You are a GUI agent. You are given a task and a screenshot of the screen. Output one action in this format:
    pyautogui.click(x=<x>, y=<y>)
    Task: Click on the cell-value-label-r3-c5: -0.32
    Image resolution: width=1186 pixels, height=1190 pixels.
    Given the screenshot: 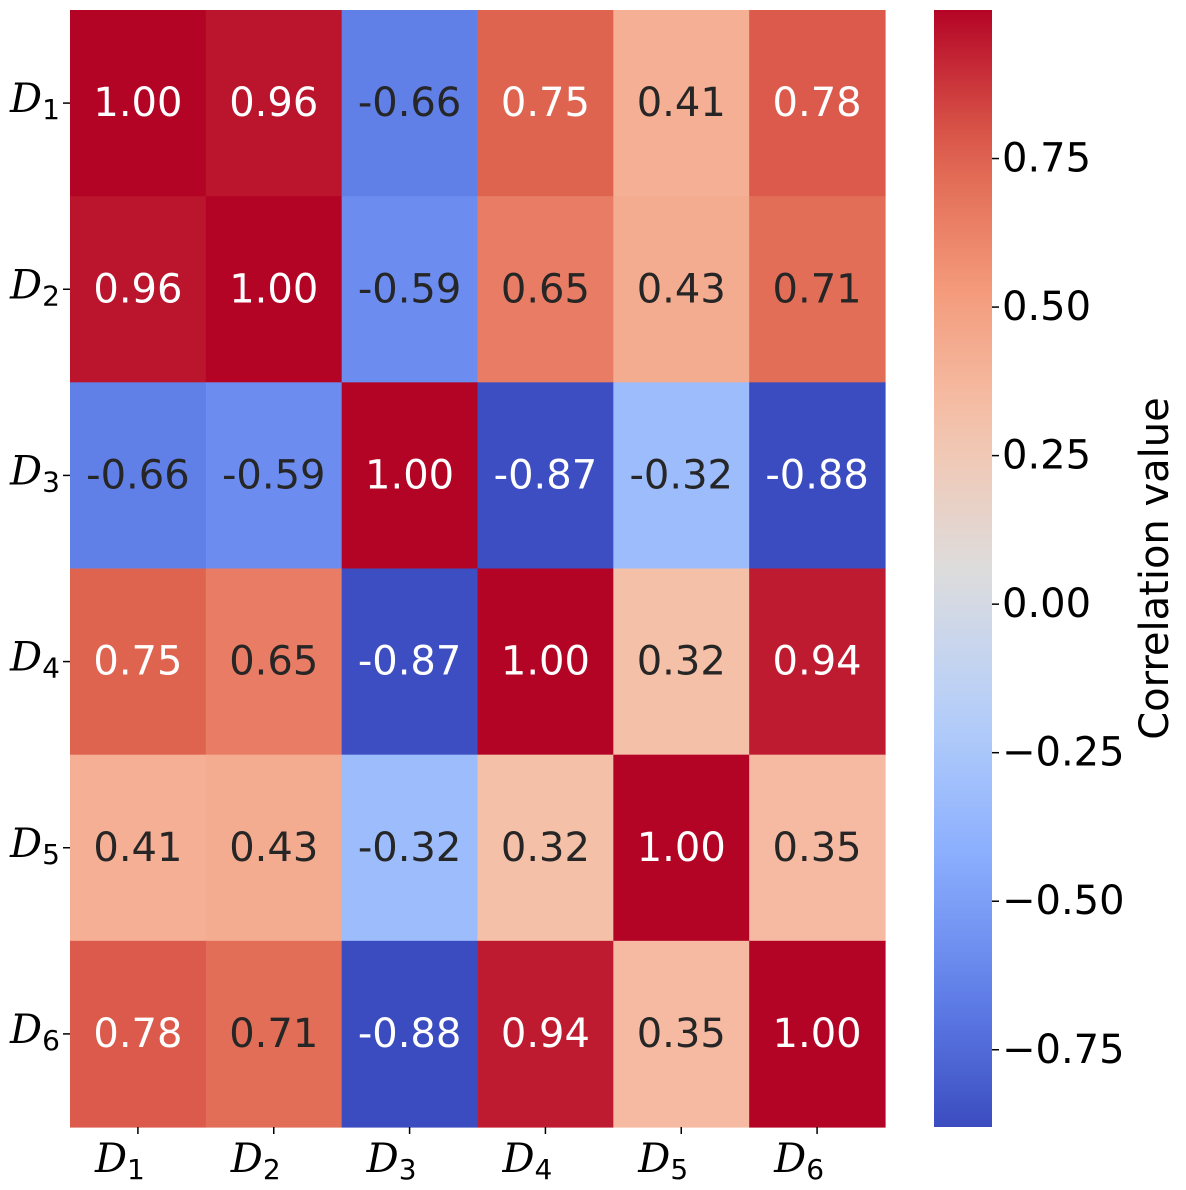 What is the action you would take?
    pyautogui.click(x=682, y=475)
    